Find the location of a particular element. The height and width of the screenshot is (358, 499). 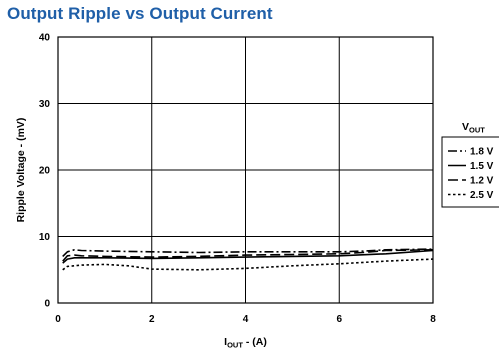

legend-entry-label: 1.5 V is located at coordinates (482, 166).